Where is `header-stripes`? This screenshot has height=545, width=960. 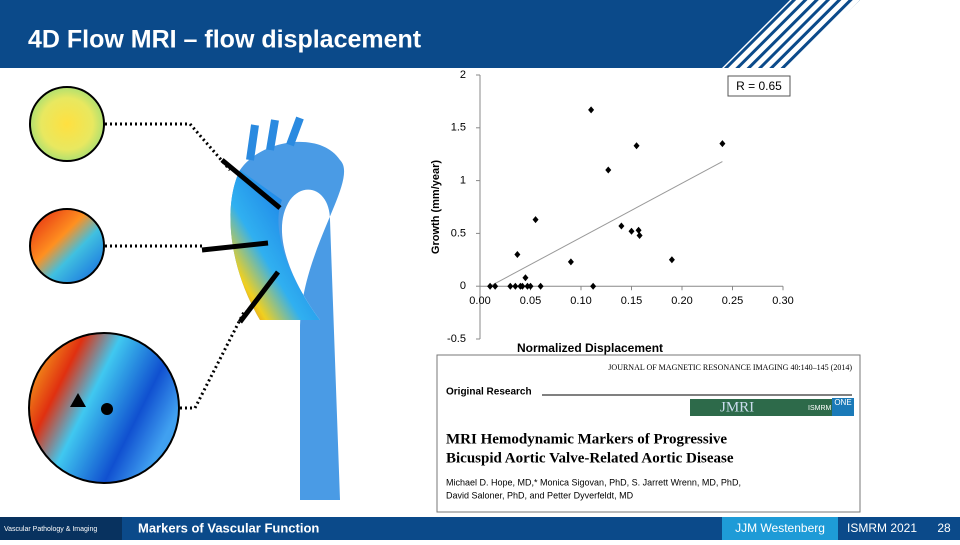
header-stripes is located at coordinates (791, 34).